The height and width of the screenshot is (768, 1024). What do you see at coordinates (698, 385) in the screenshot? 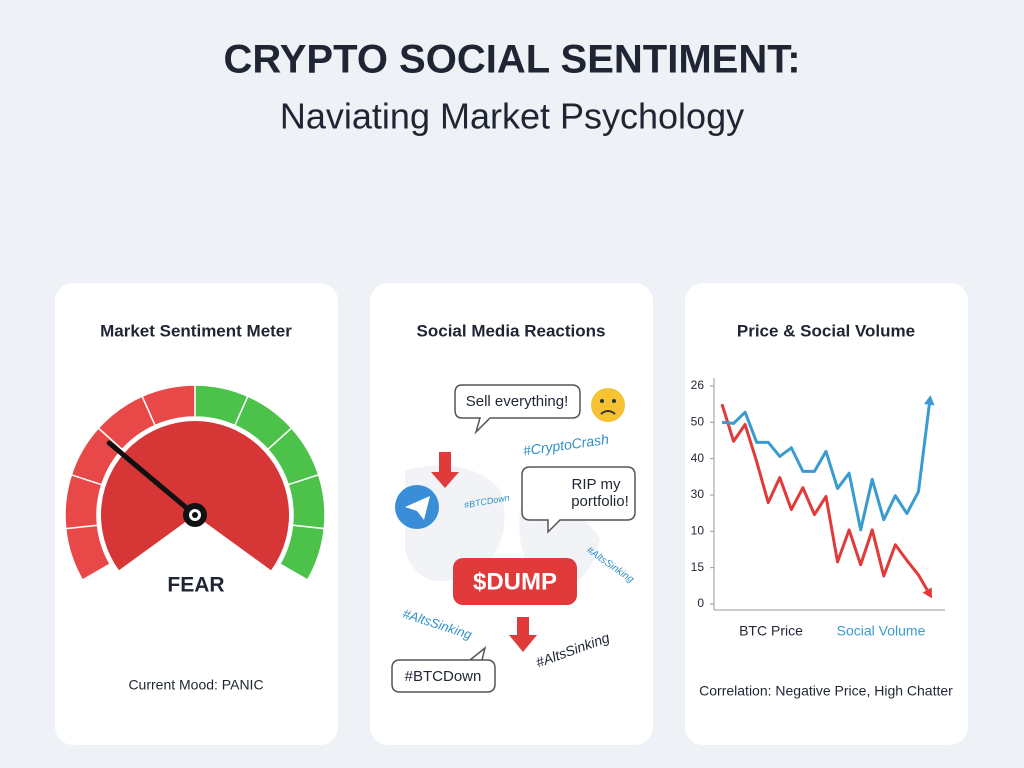
I see `y-tick-label: 26` at bounding box center [698, 385].